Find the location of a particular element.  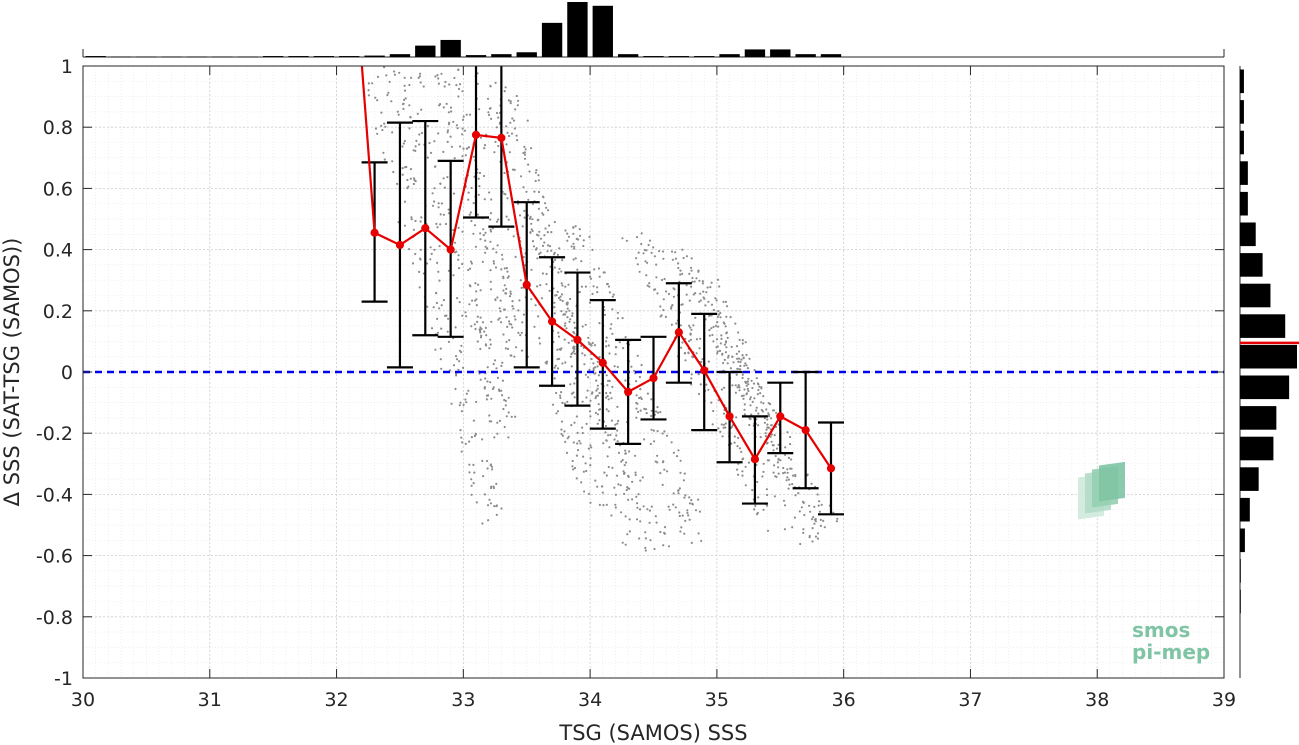

top-hist-bar is located at coordinates (121, 57).